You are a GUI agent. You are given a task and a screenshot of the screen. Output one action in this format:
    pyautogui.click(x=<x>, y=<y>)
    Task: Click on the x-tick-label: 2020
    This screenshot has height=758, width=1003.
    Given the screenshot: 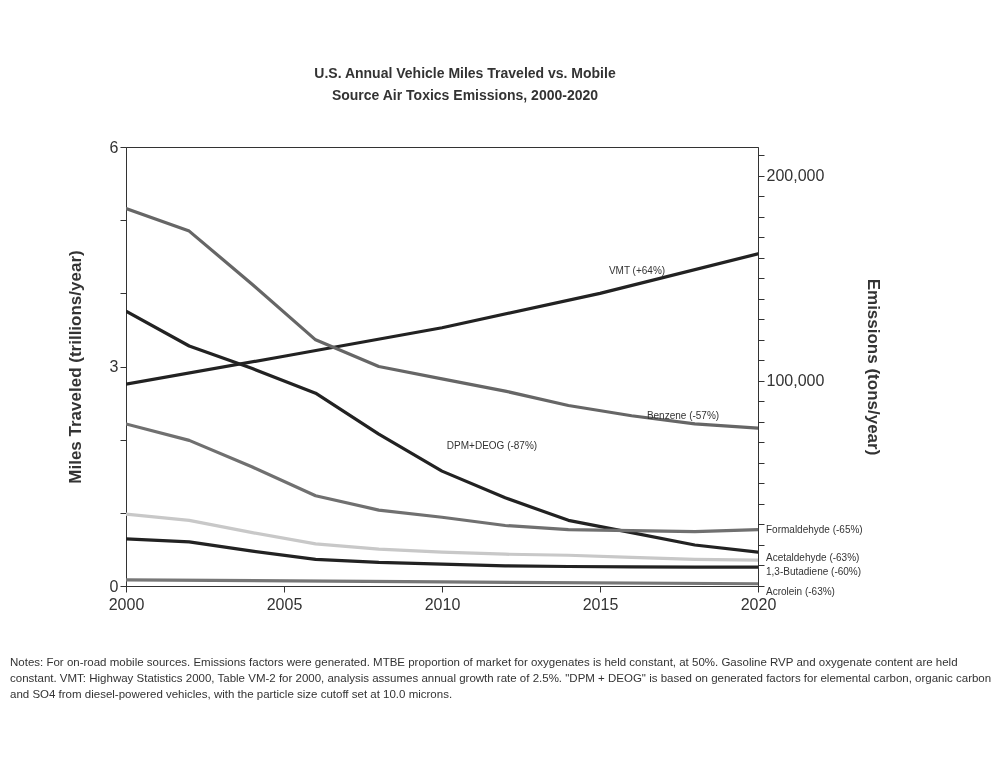 What is the action you would take?
    pyautogui.click(x=758, y=604)
    